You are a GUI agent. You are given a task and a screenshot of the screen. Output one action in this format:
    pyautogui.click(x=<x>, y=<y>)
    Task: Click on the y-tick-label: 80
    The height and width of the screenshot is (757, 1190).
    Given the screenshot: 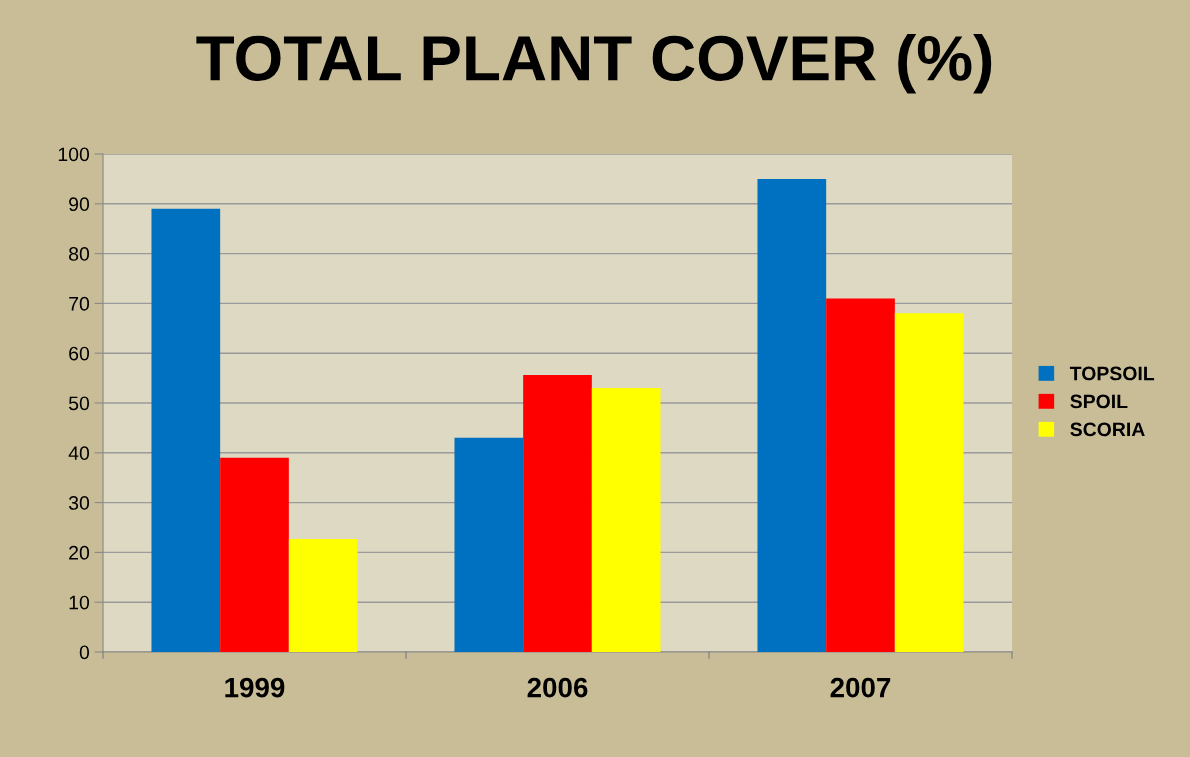 What is the action you would take?
    pyautogui.click(x=79, y=254)
    